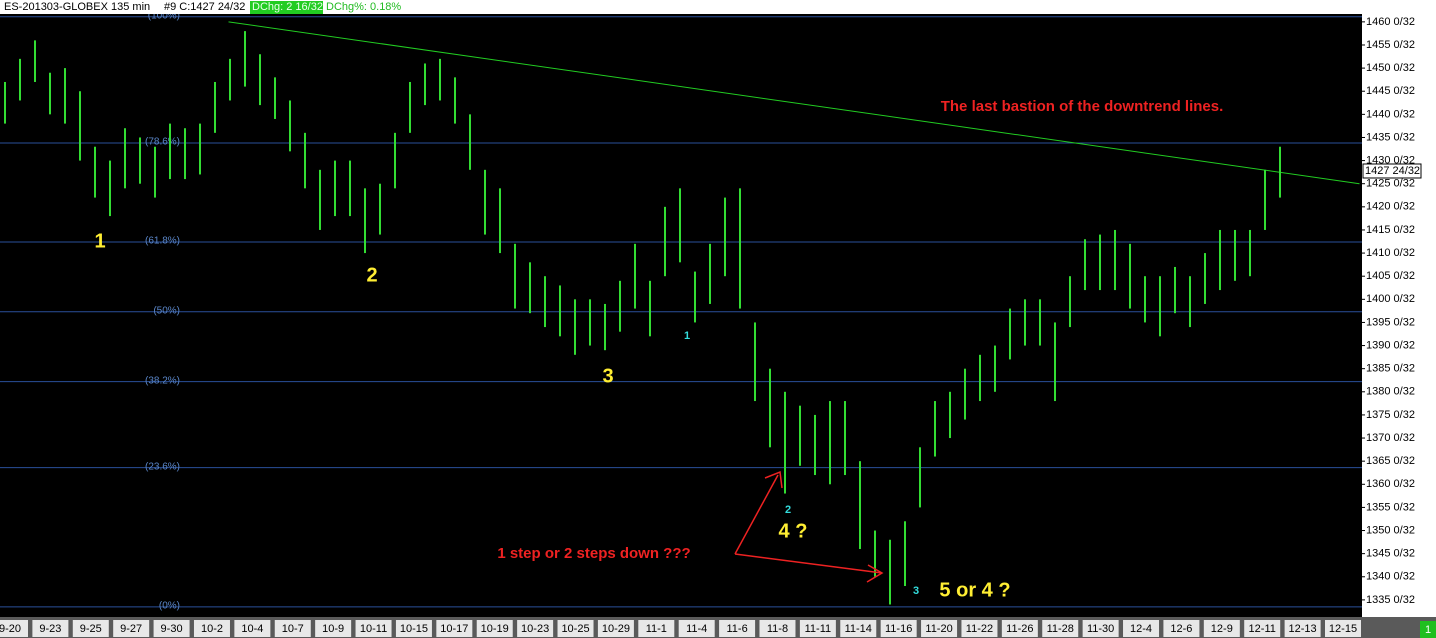 The image size is (1436, 638). I want to click on sub-wave-label: 3, so click(916, 591).